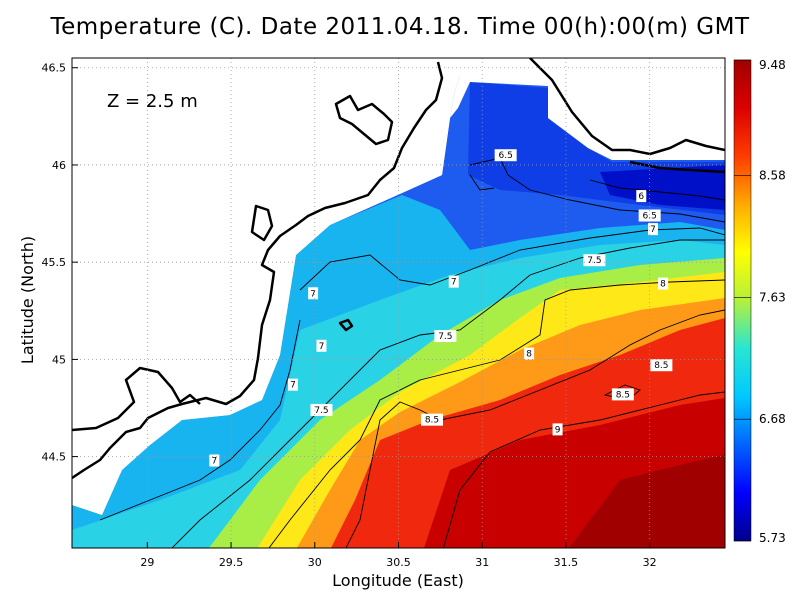 Image resolution: width=800 pixels, height=600 pixels. I want to click on y-axis-ticks: 44.5 45 45.5 46 46.5, so click(60, 263).